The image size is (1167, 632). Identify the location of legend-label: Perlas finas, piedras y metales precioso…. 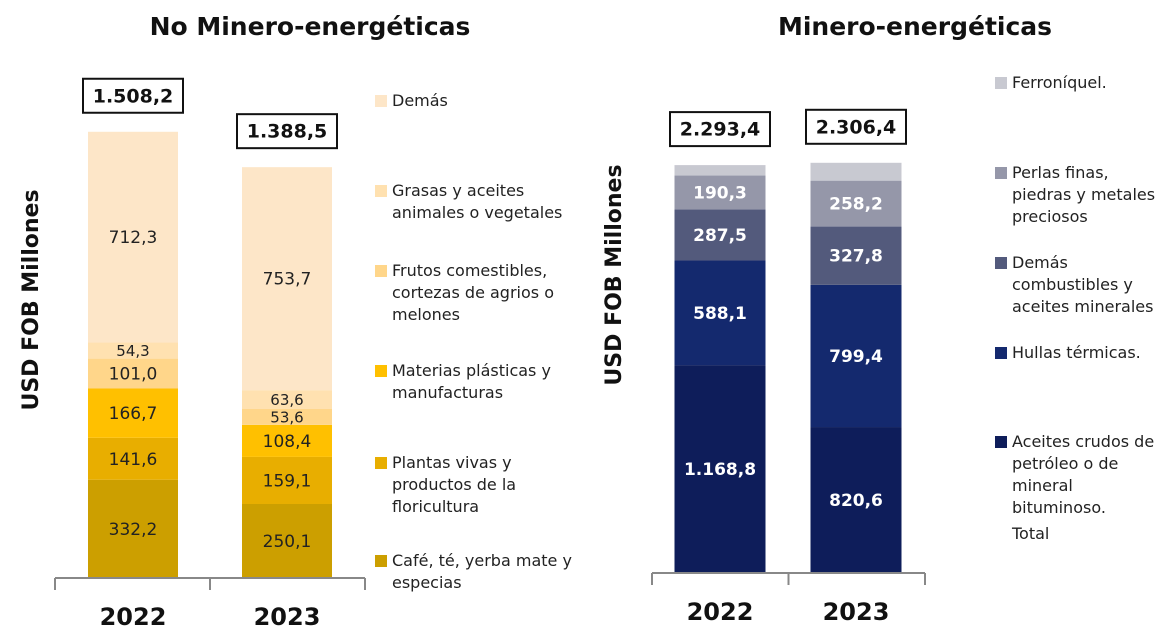
(1084, 194).